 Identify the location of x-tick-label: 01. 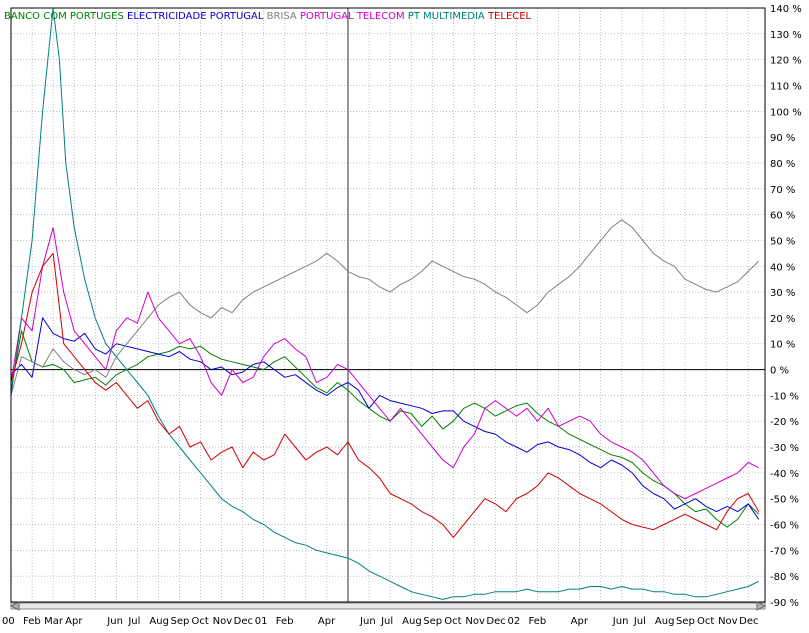
(261, 621).